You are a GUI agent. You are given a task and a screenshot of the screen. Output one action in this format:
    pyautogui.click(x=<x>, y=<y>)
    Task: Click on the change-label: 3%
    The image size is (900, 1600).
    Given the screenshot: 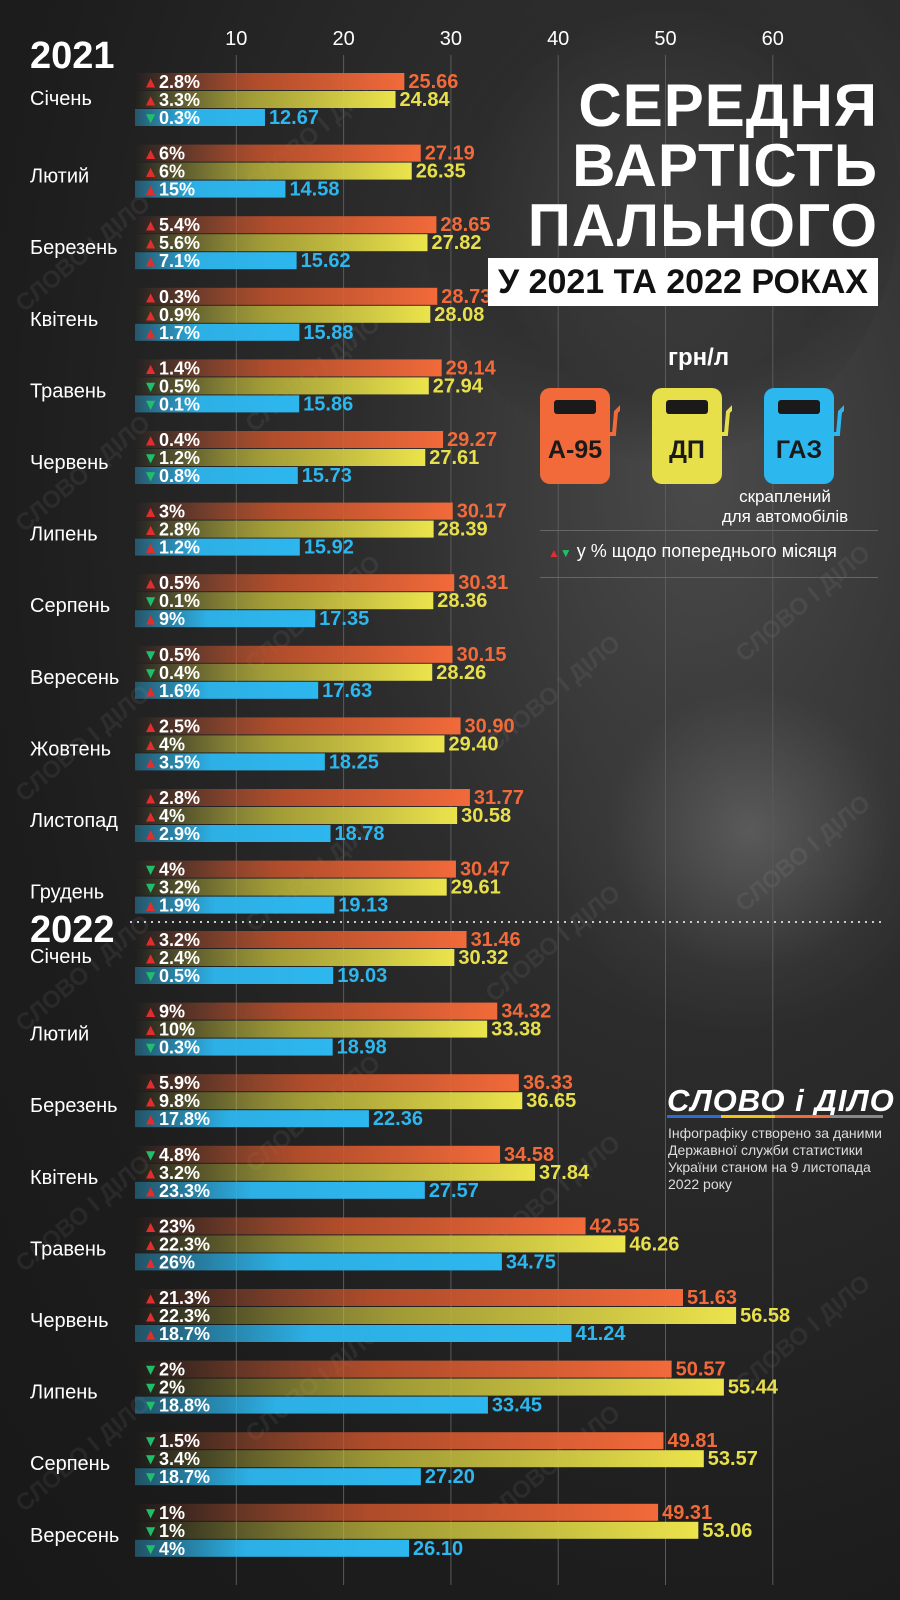 What is the action you would take?
    pyautogui.click(x=172, y=512)
    